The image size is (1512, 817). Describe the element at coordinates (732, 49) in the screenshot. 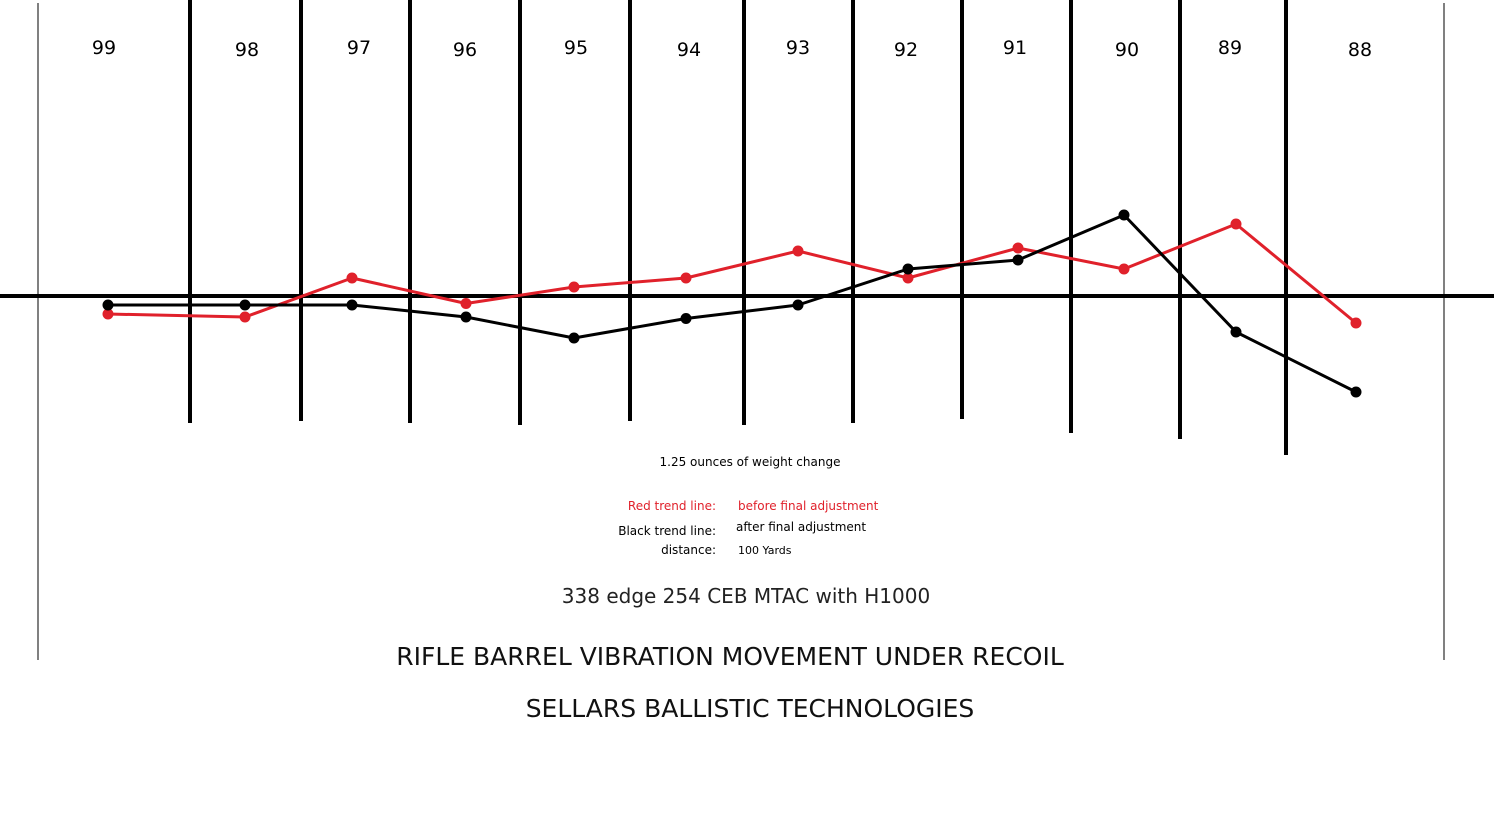

I see `category-labels: 99 98 97 96 95 94 93 92 91 90 89 88` at that location.